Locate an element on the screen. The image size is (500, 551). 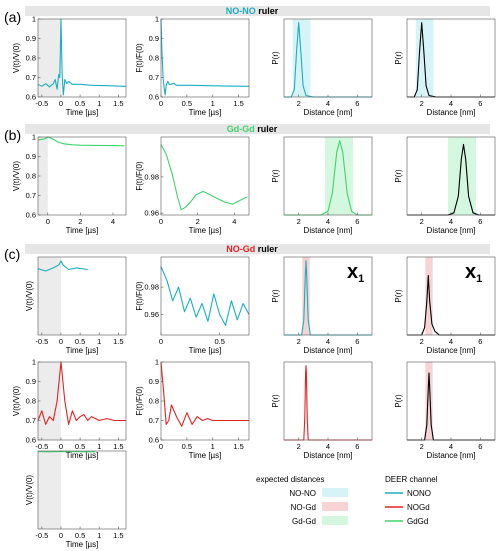
legend-label-nogd: NOGd is located at coordinates (418, 507).